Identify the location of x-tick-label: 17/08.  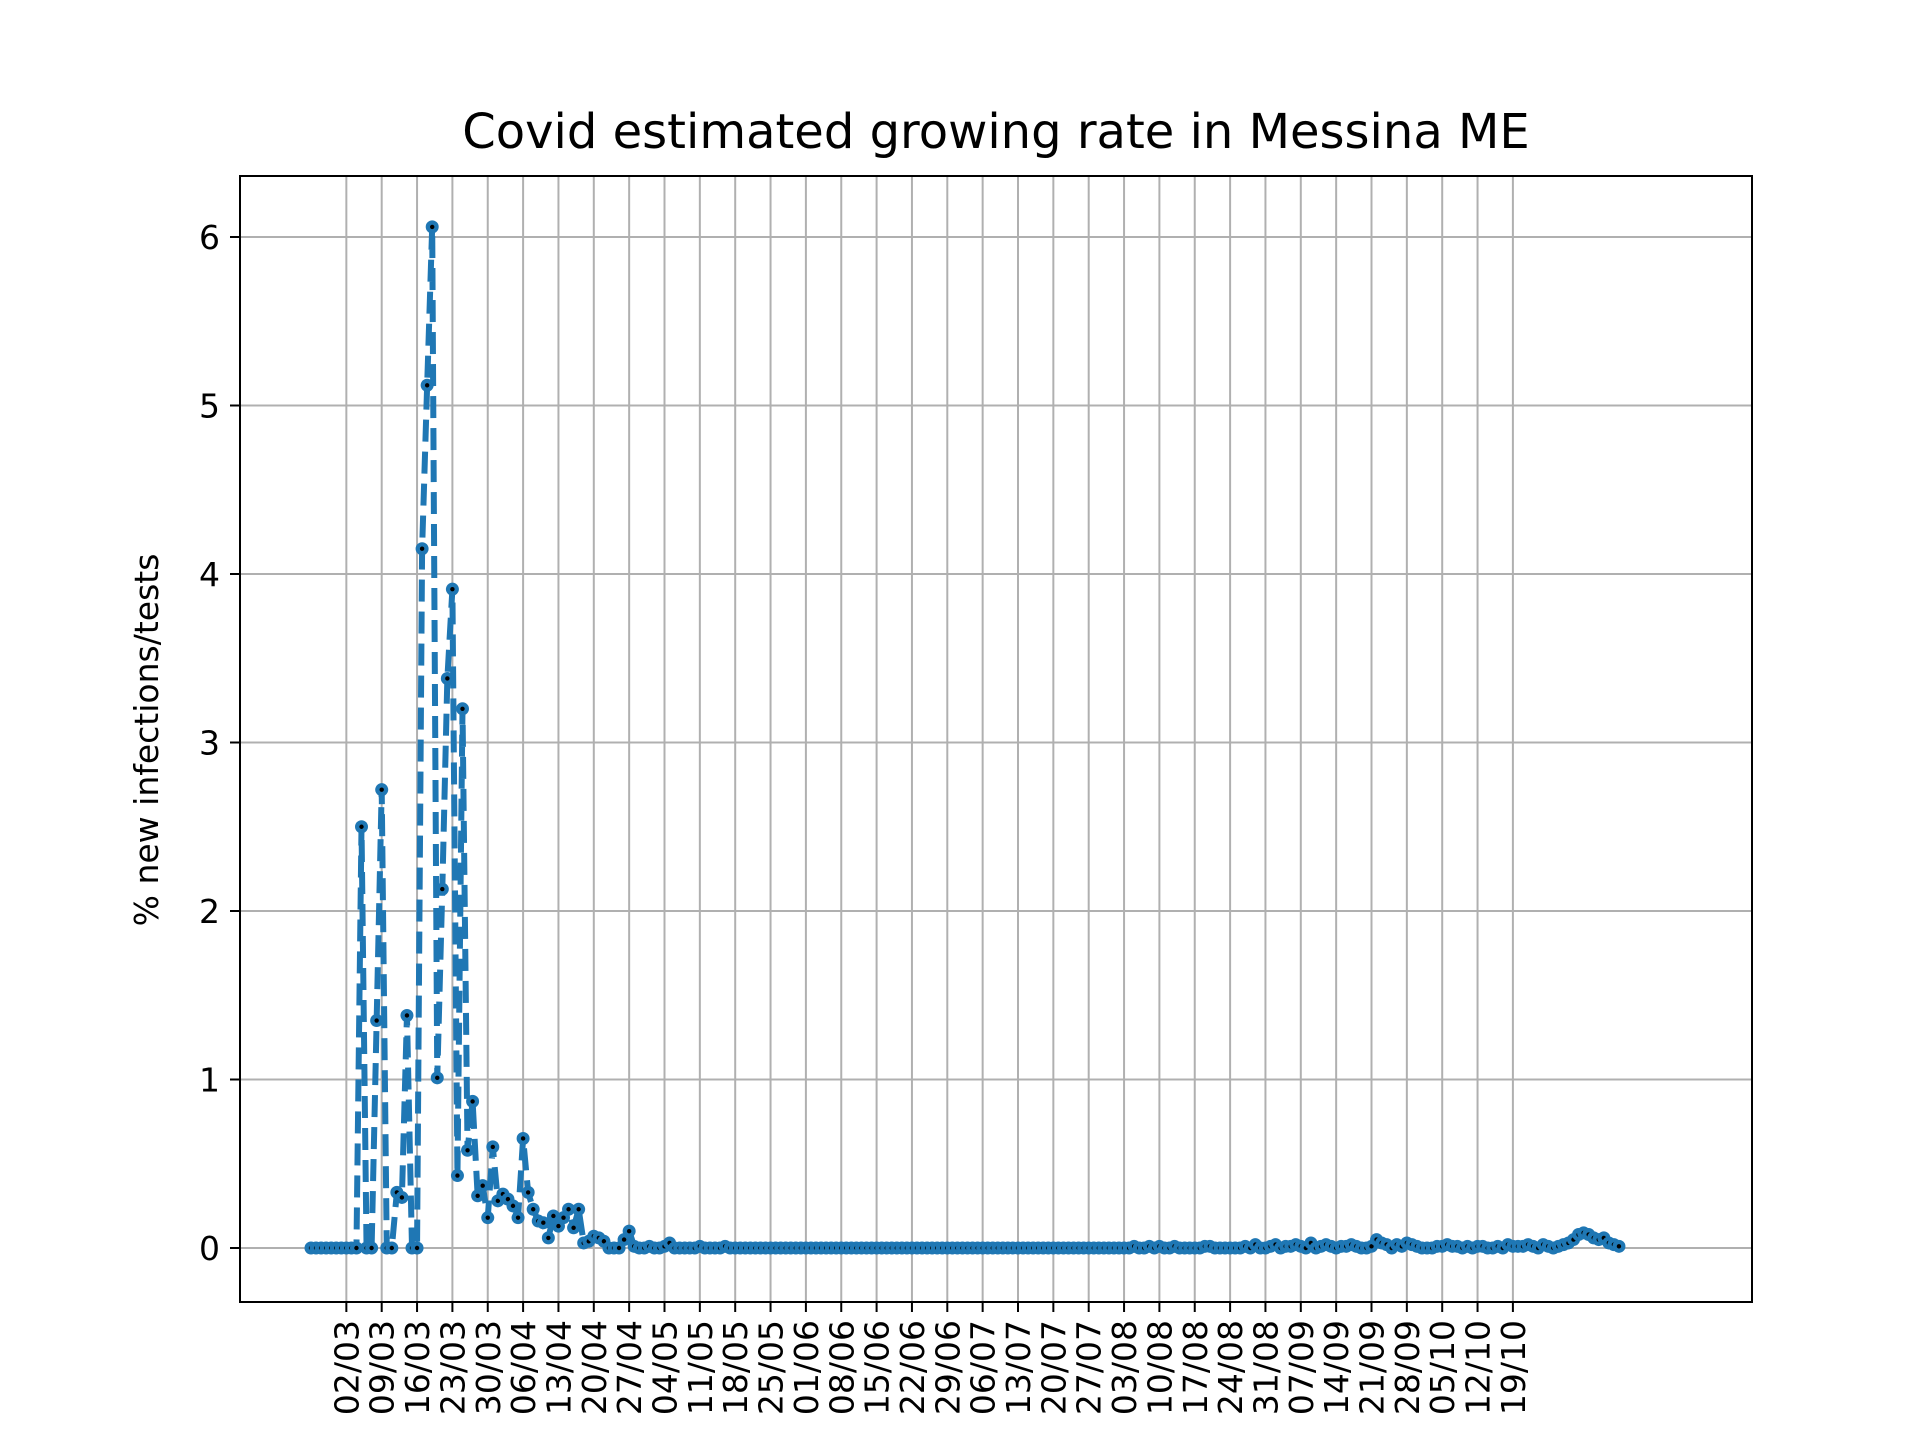
(1195, 1367).